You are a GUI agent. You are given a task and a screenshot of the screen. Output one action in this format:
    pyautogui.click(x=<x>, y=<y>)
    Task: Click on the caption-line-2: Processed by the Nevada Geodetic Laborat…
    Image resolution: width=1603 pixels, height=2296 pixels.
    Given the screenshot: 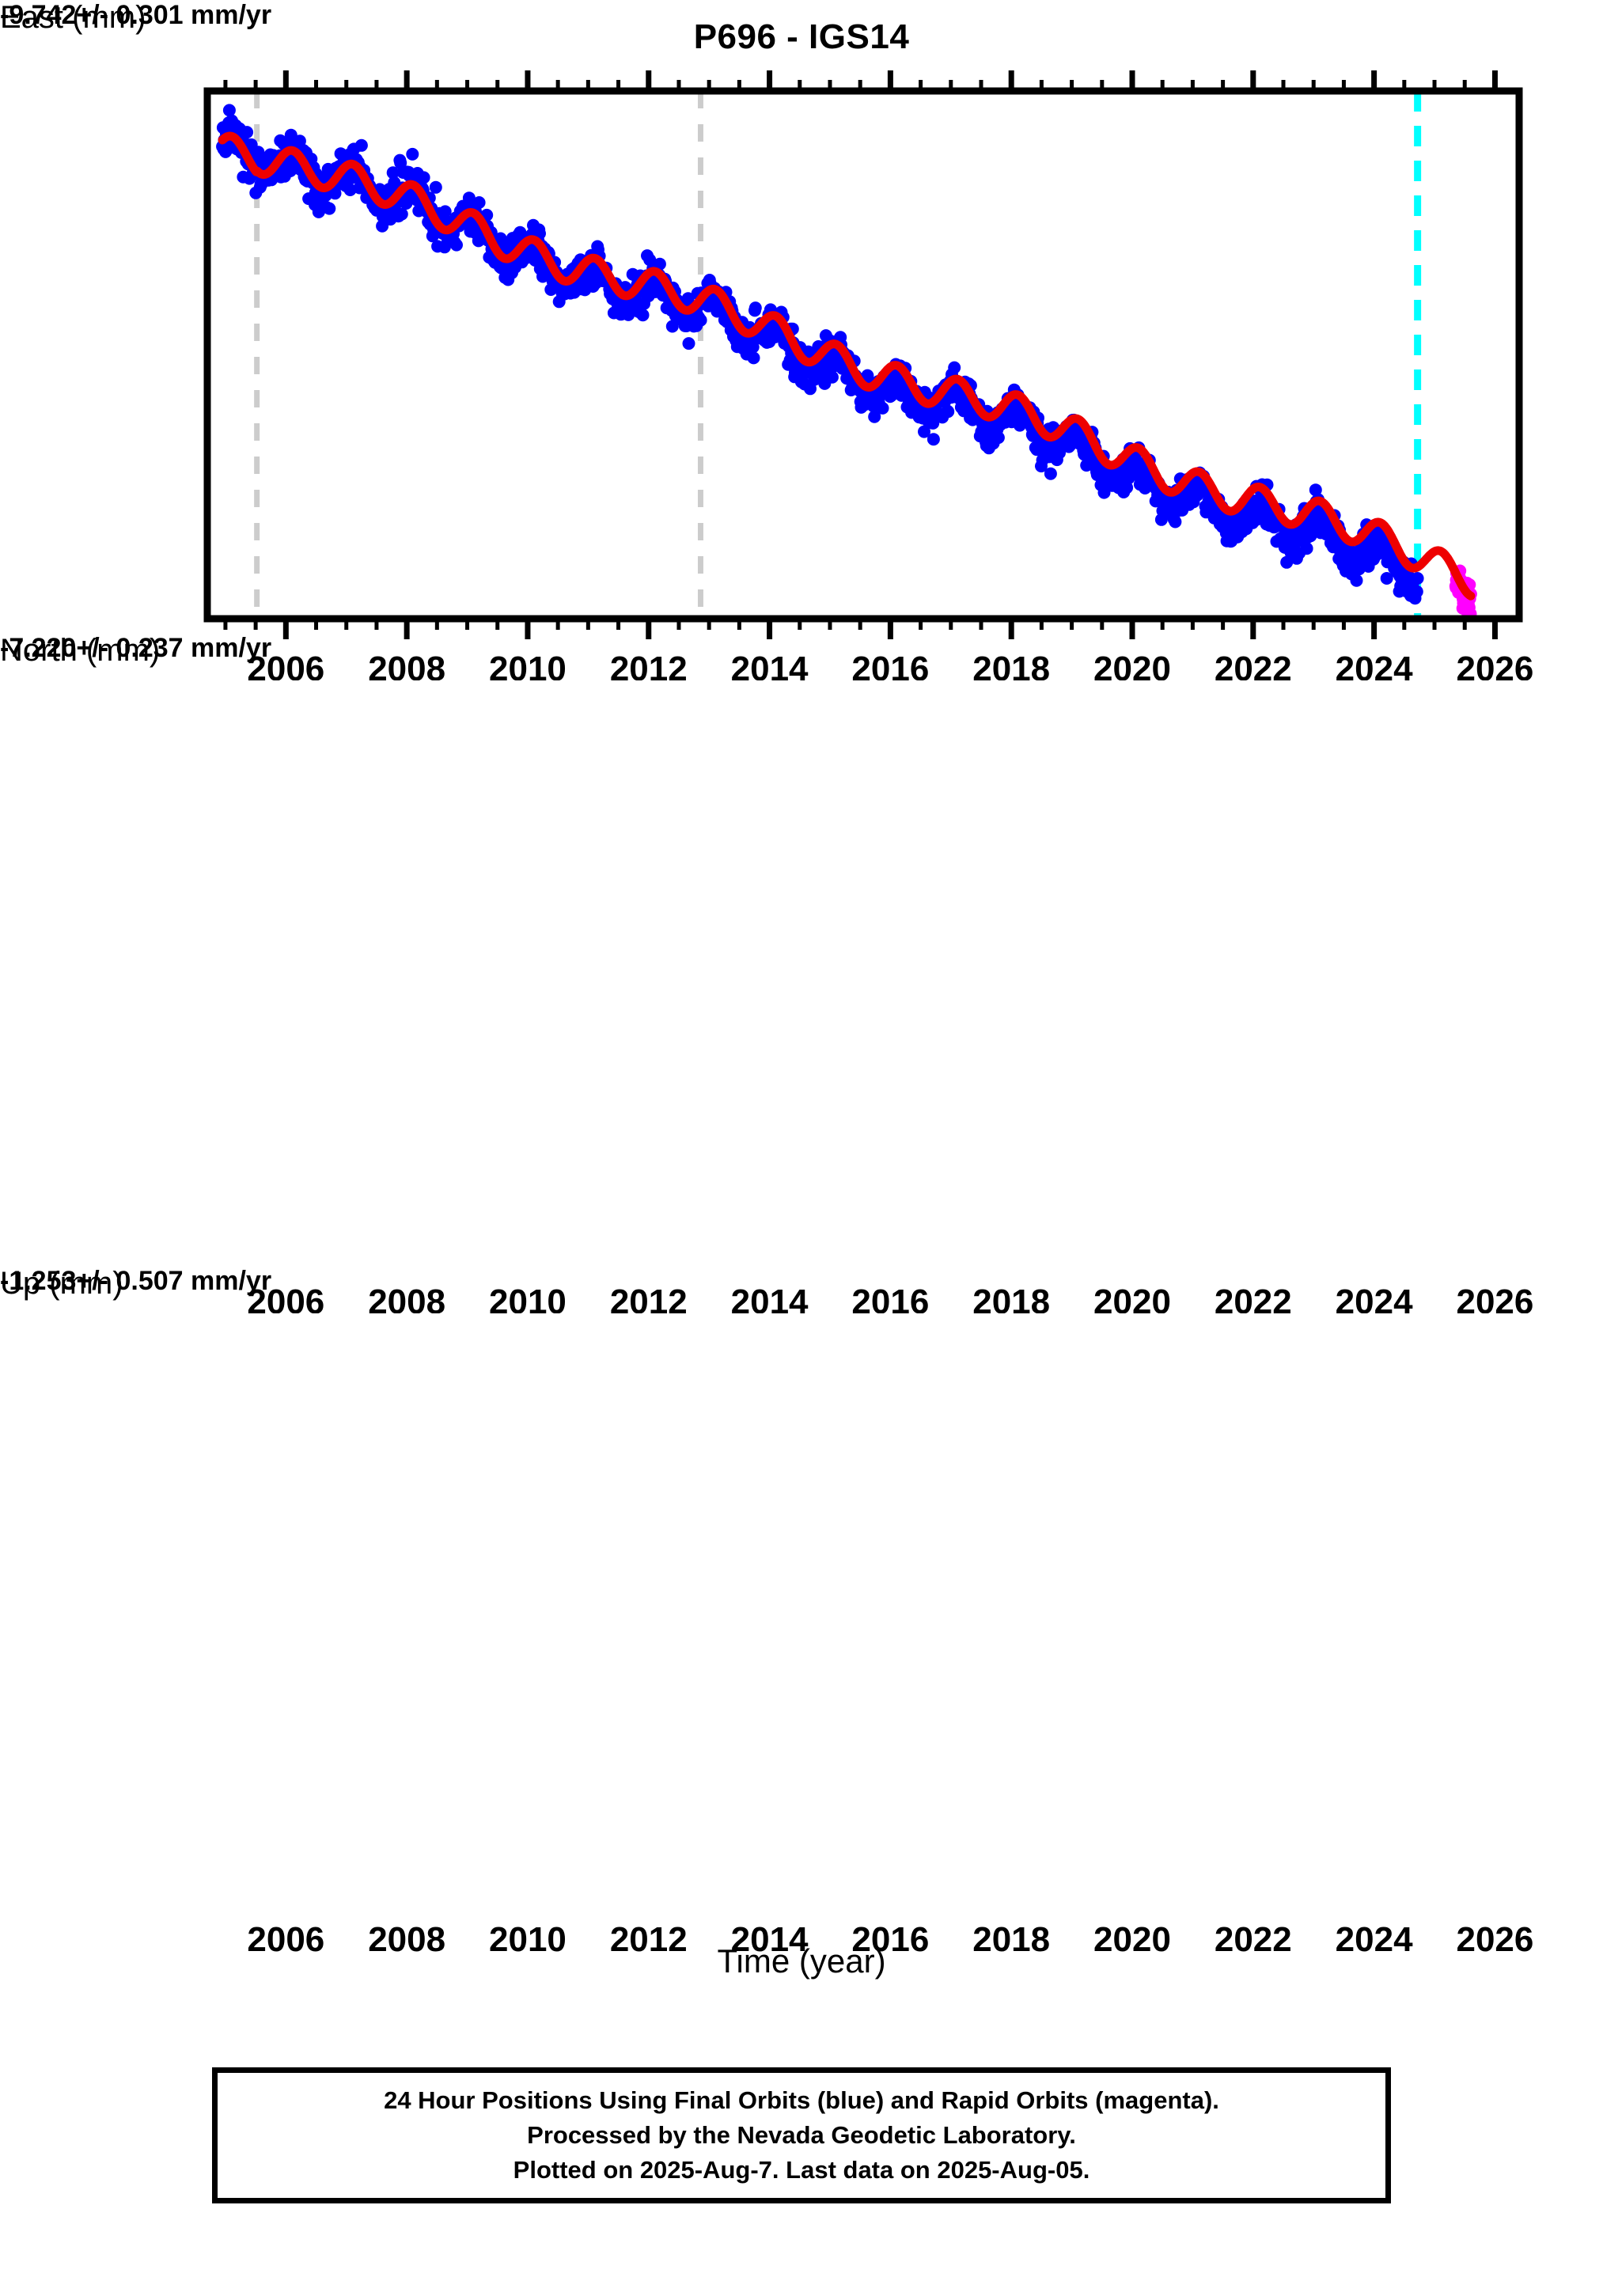 What is the action you would take?
    pyautogui.click(x=801, y=2135)
    